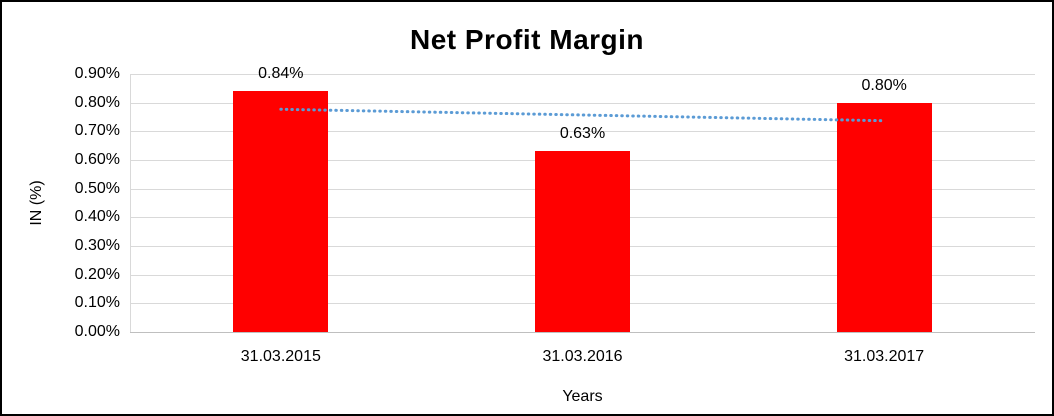  I want to click on y-axis-line, so click(130, 203).